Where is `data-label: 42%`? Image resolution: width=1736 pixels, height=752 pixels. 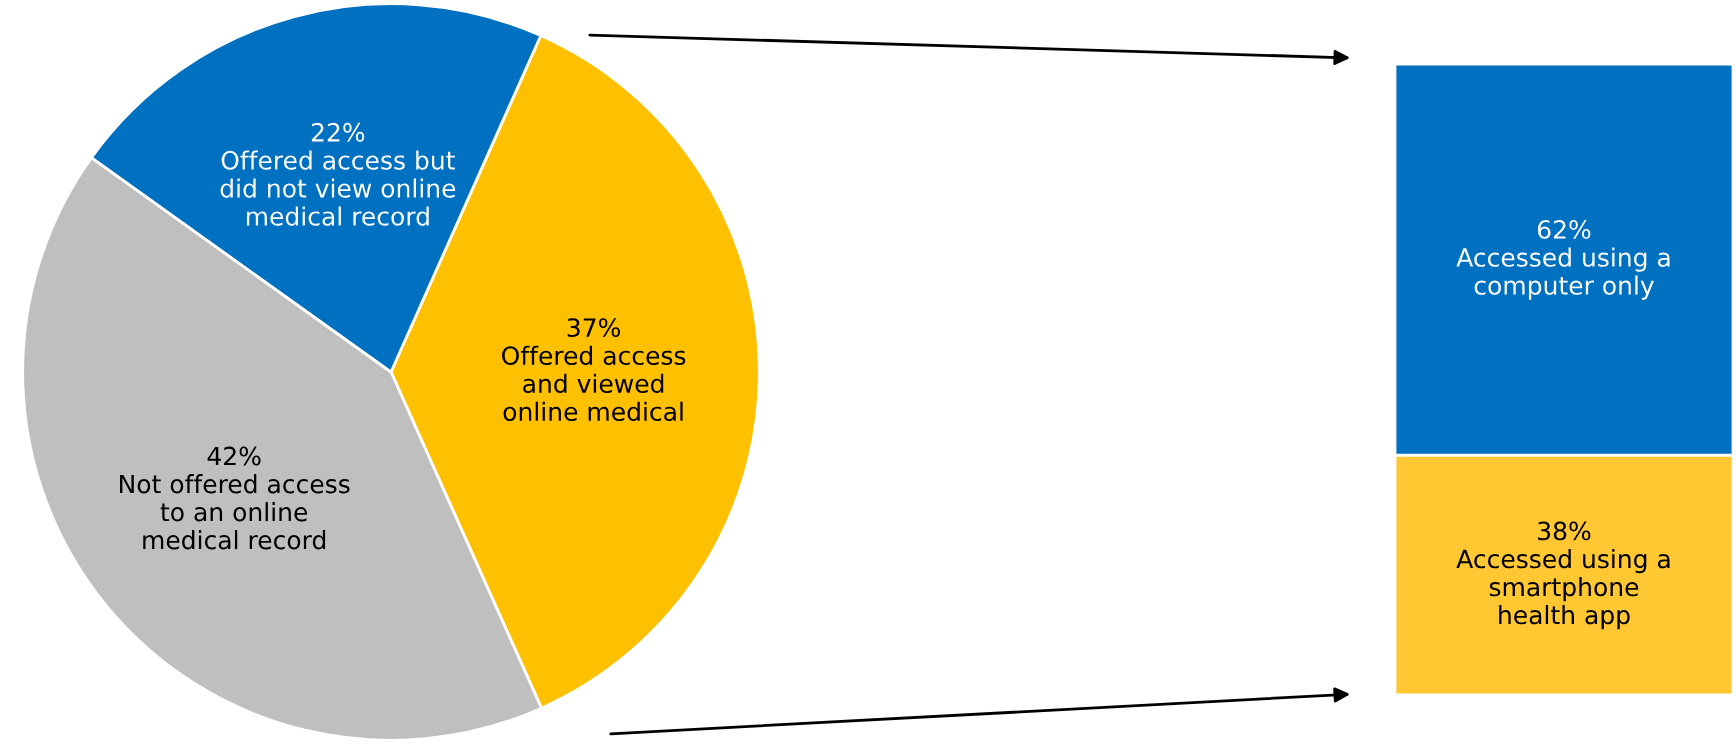
data-label: 42% is located at coordinates (234, 456).